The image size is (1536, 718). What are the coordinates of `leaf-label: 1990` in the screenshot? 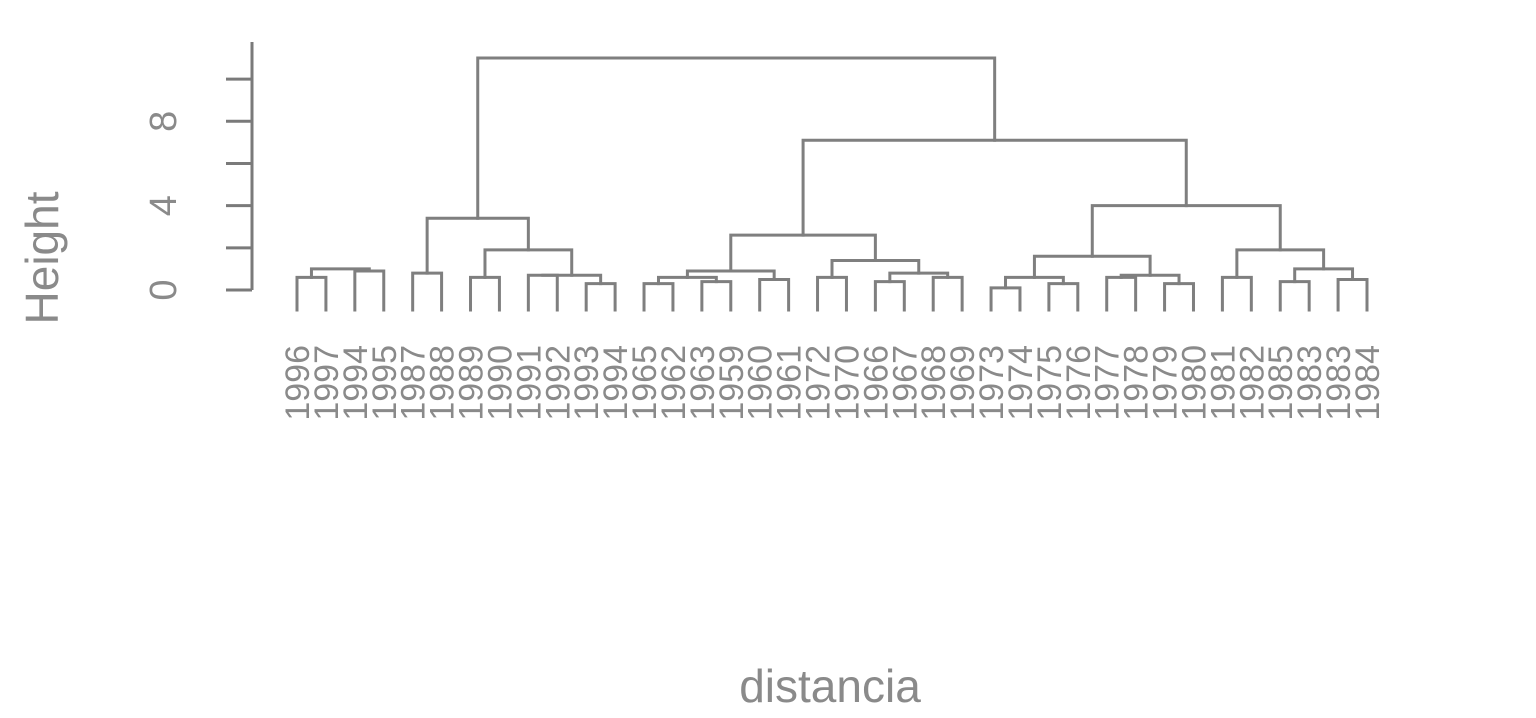 It's located at (500, 383).